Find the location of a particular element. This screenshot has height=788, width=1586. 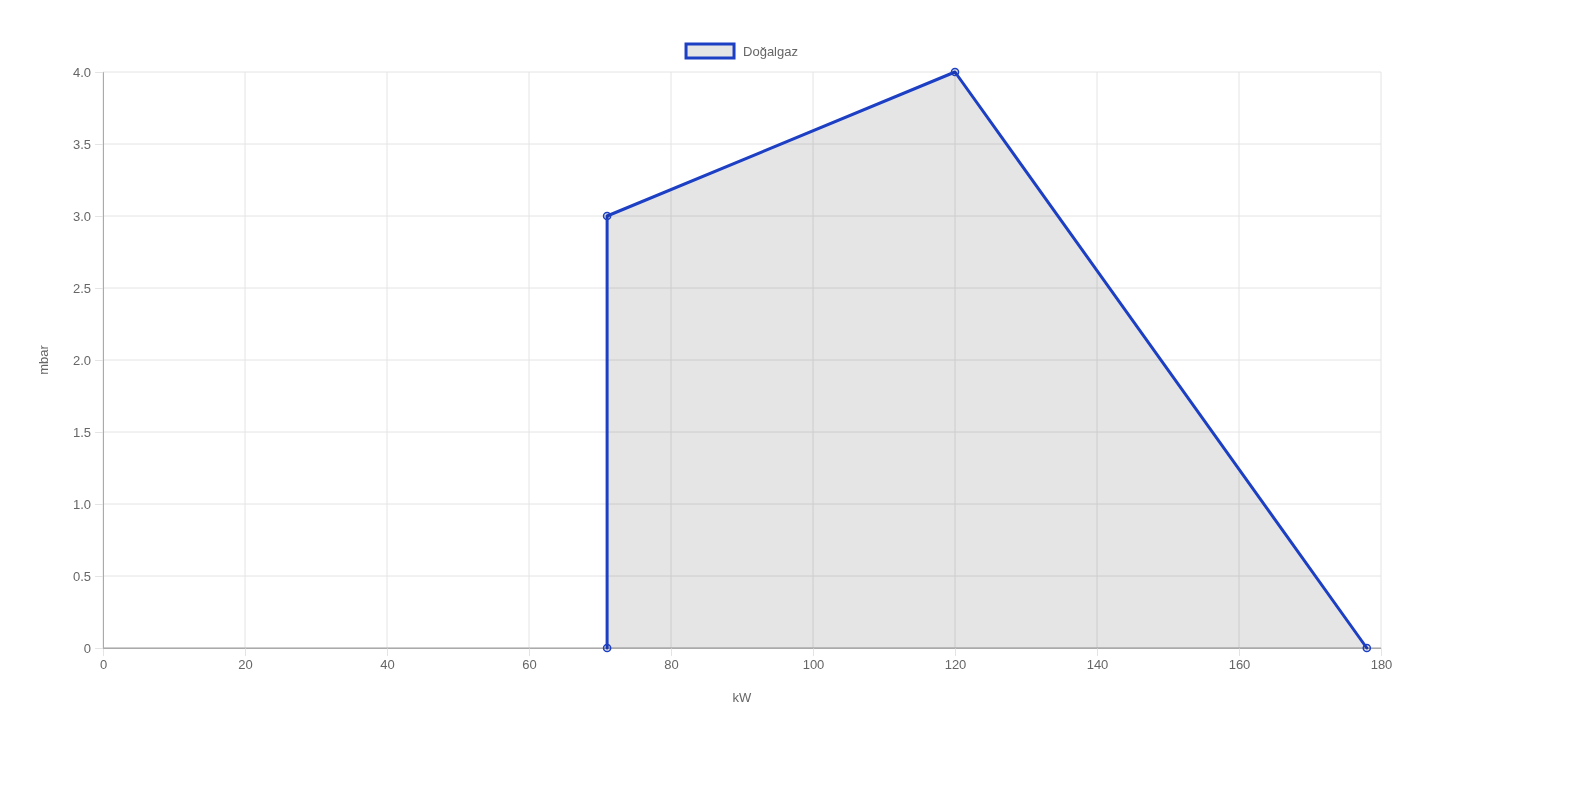

legend-label: Doğalgaz is located at coordinates (770, 51).